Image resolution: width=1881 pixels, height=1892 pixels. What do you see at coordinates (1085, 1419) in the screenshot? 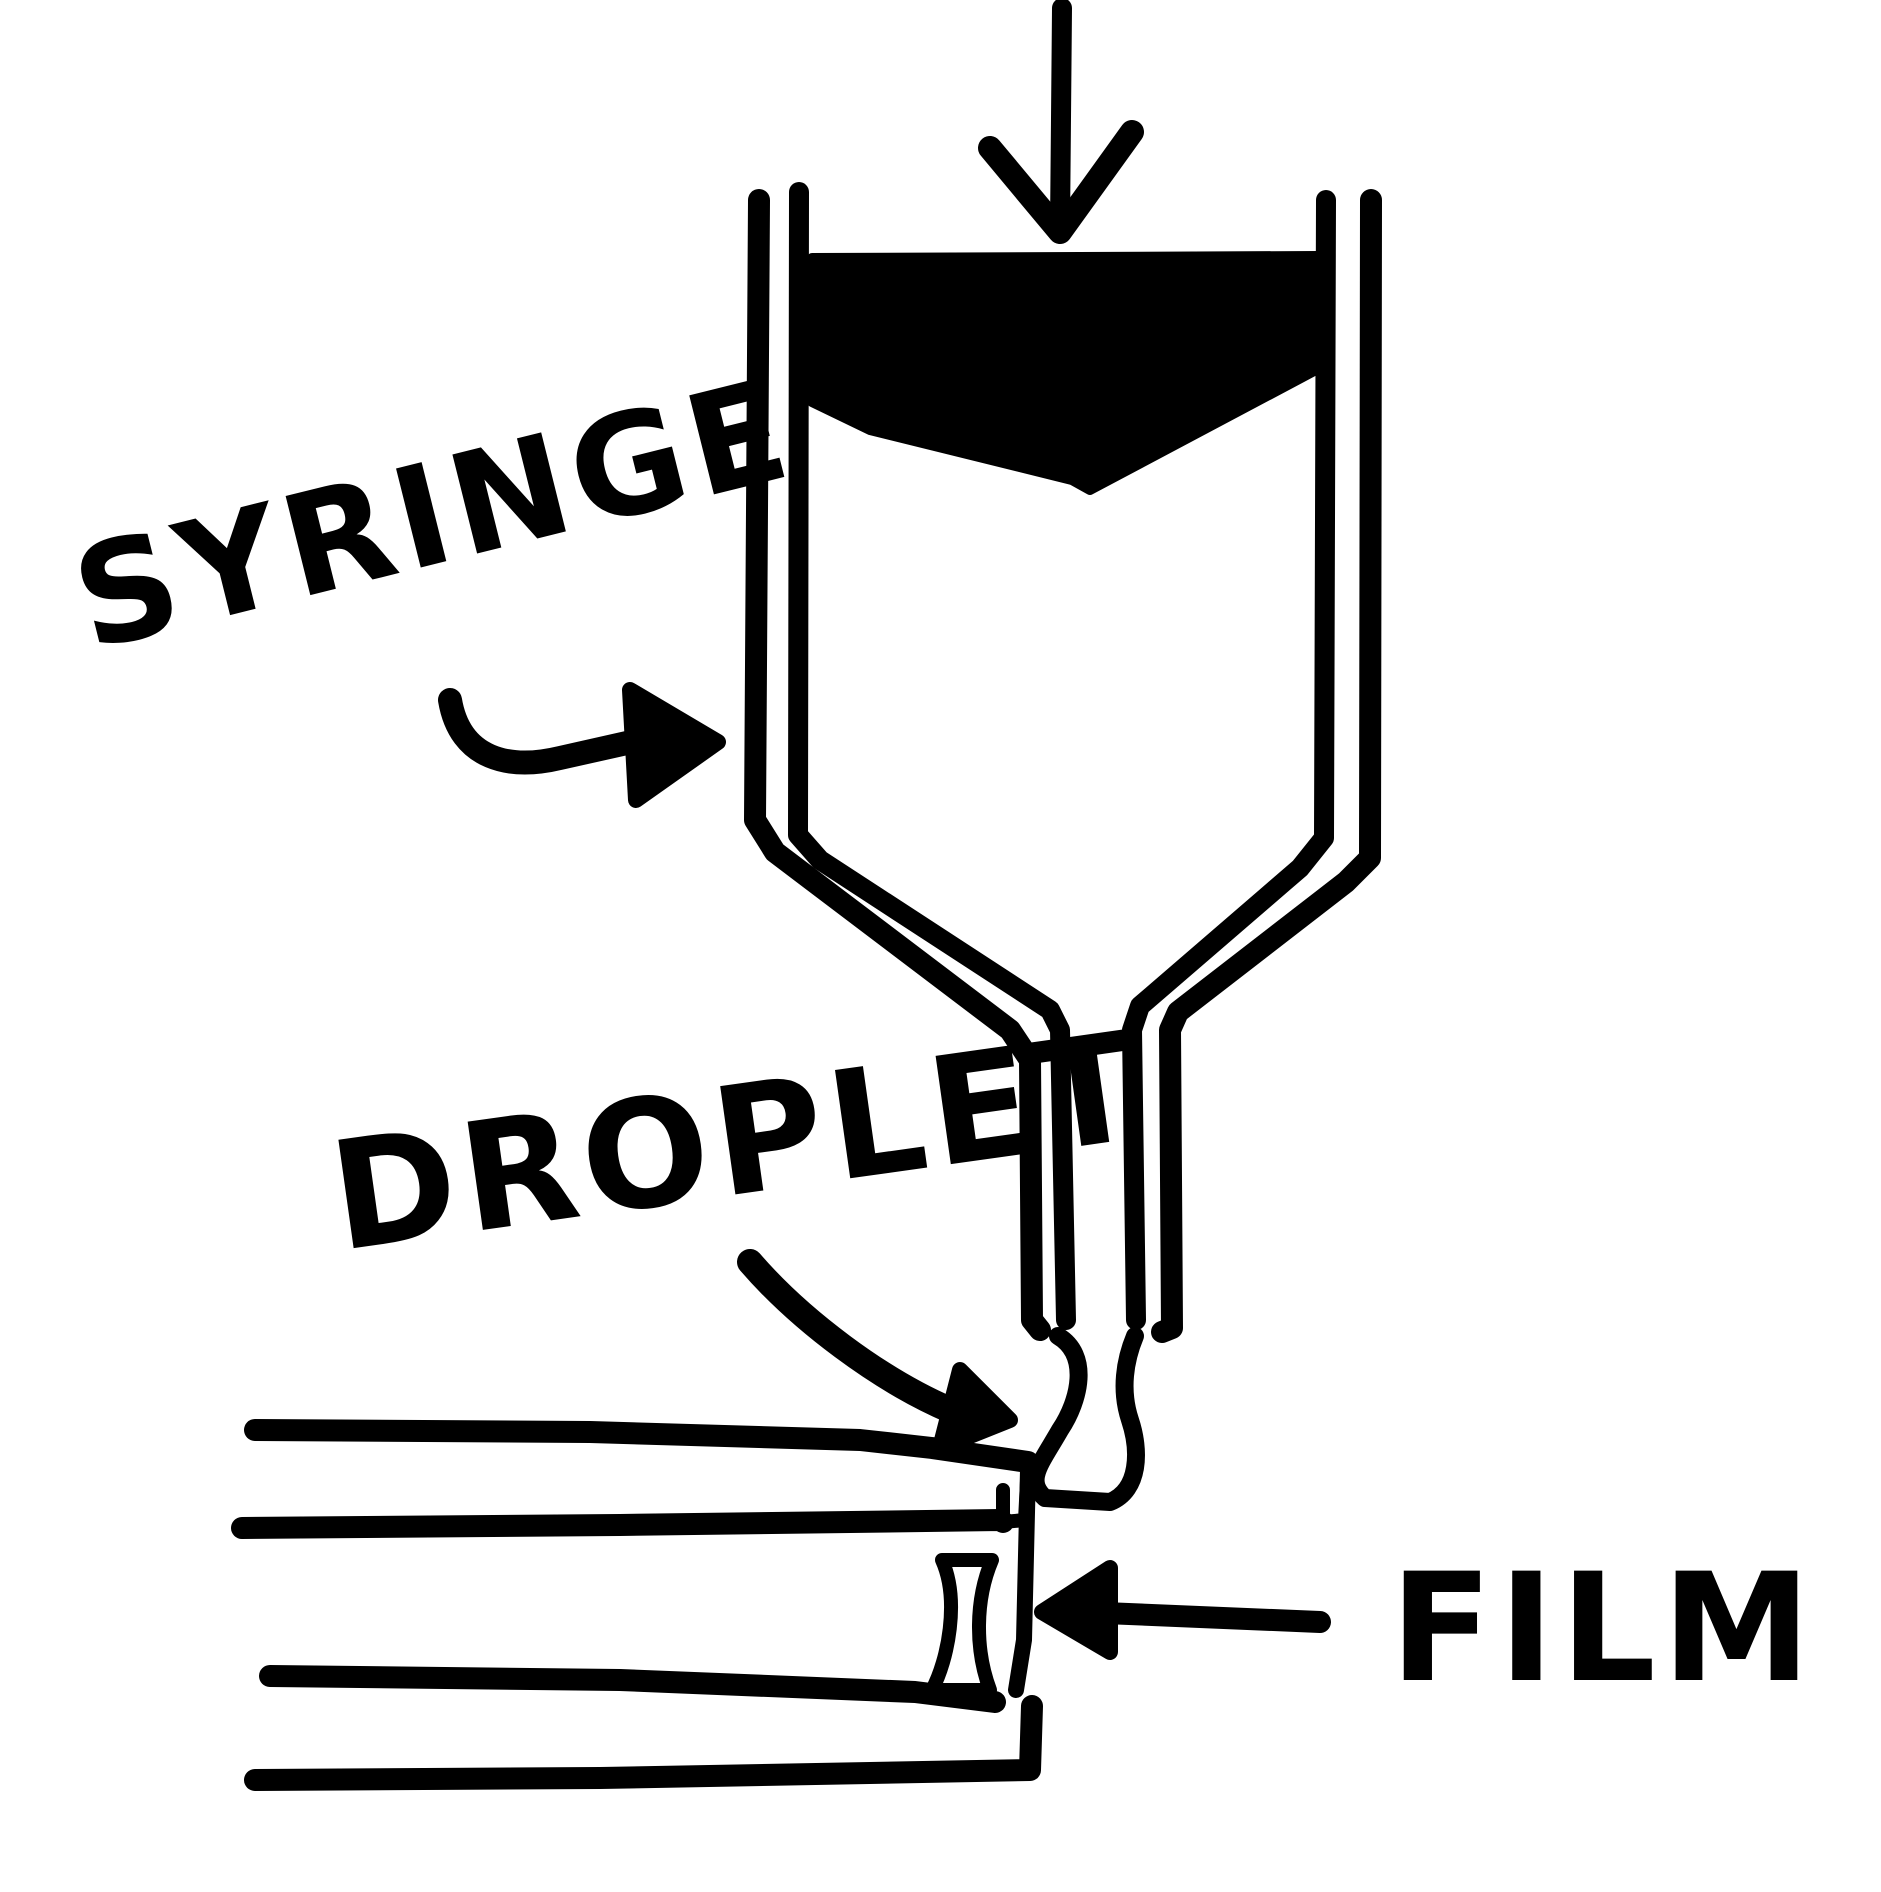
I see `droplet` at bounding box center [1085, 1419].